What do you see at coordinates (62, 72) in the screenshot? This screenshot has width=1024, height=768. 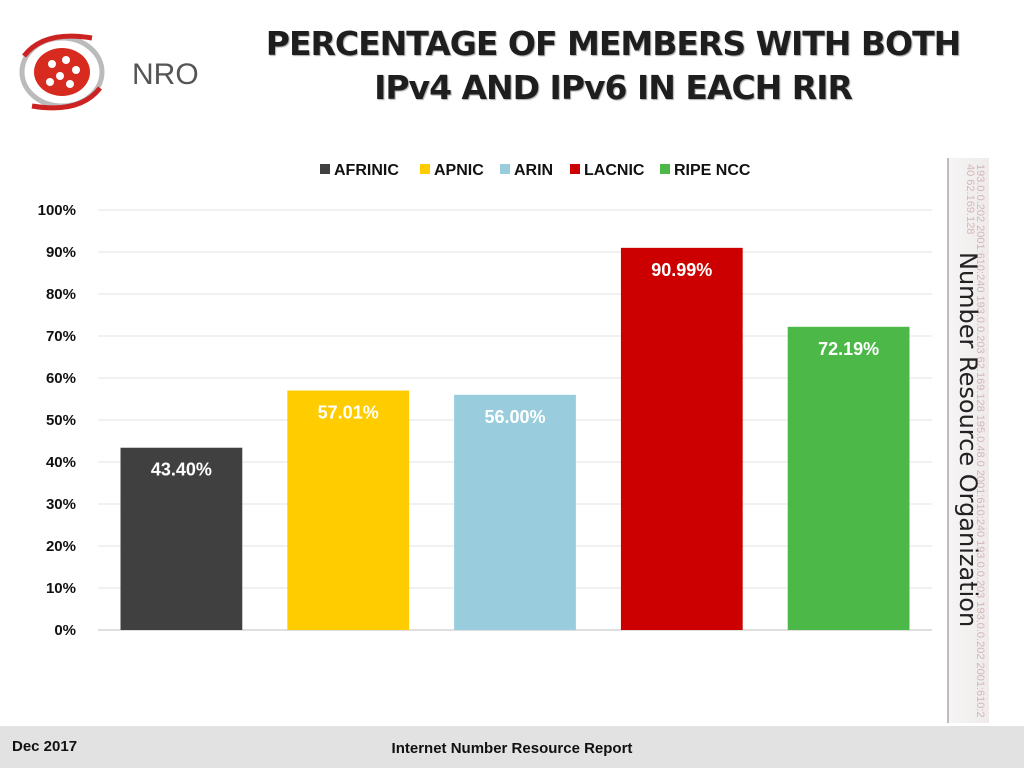 I see `nro-logo-mark` at bounding box center [62, 72].